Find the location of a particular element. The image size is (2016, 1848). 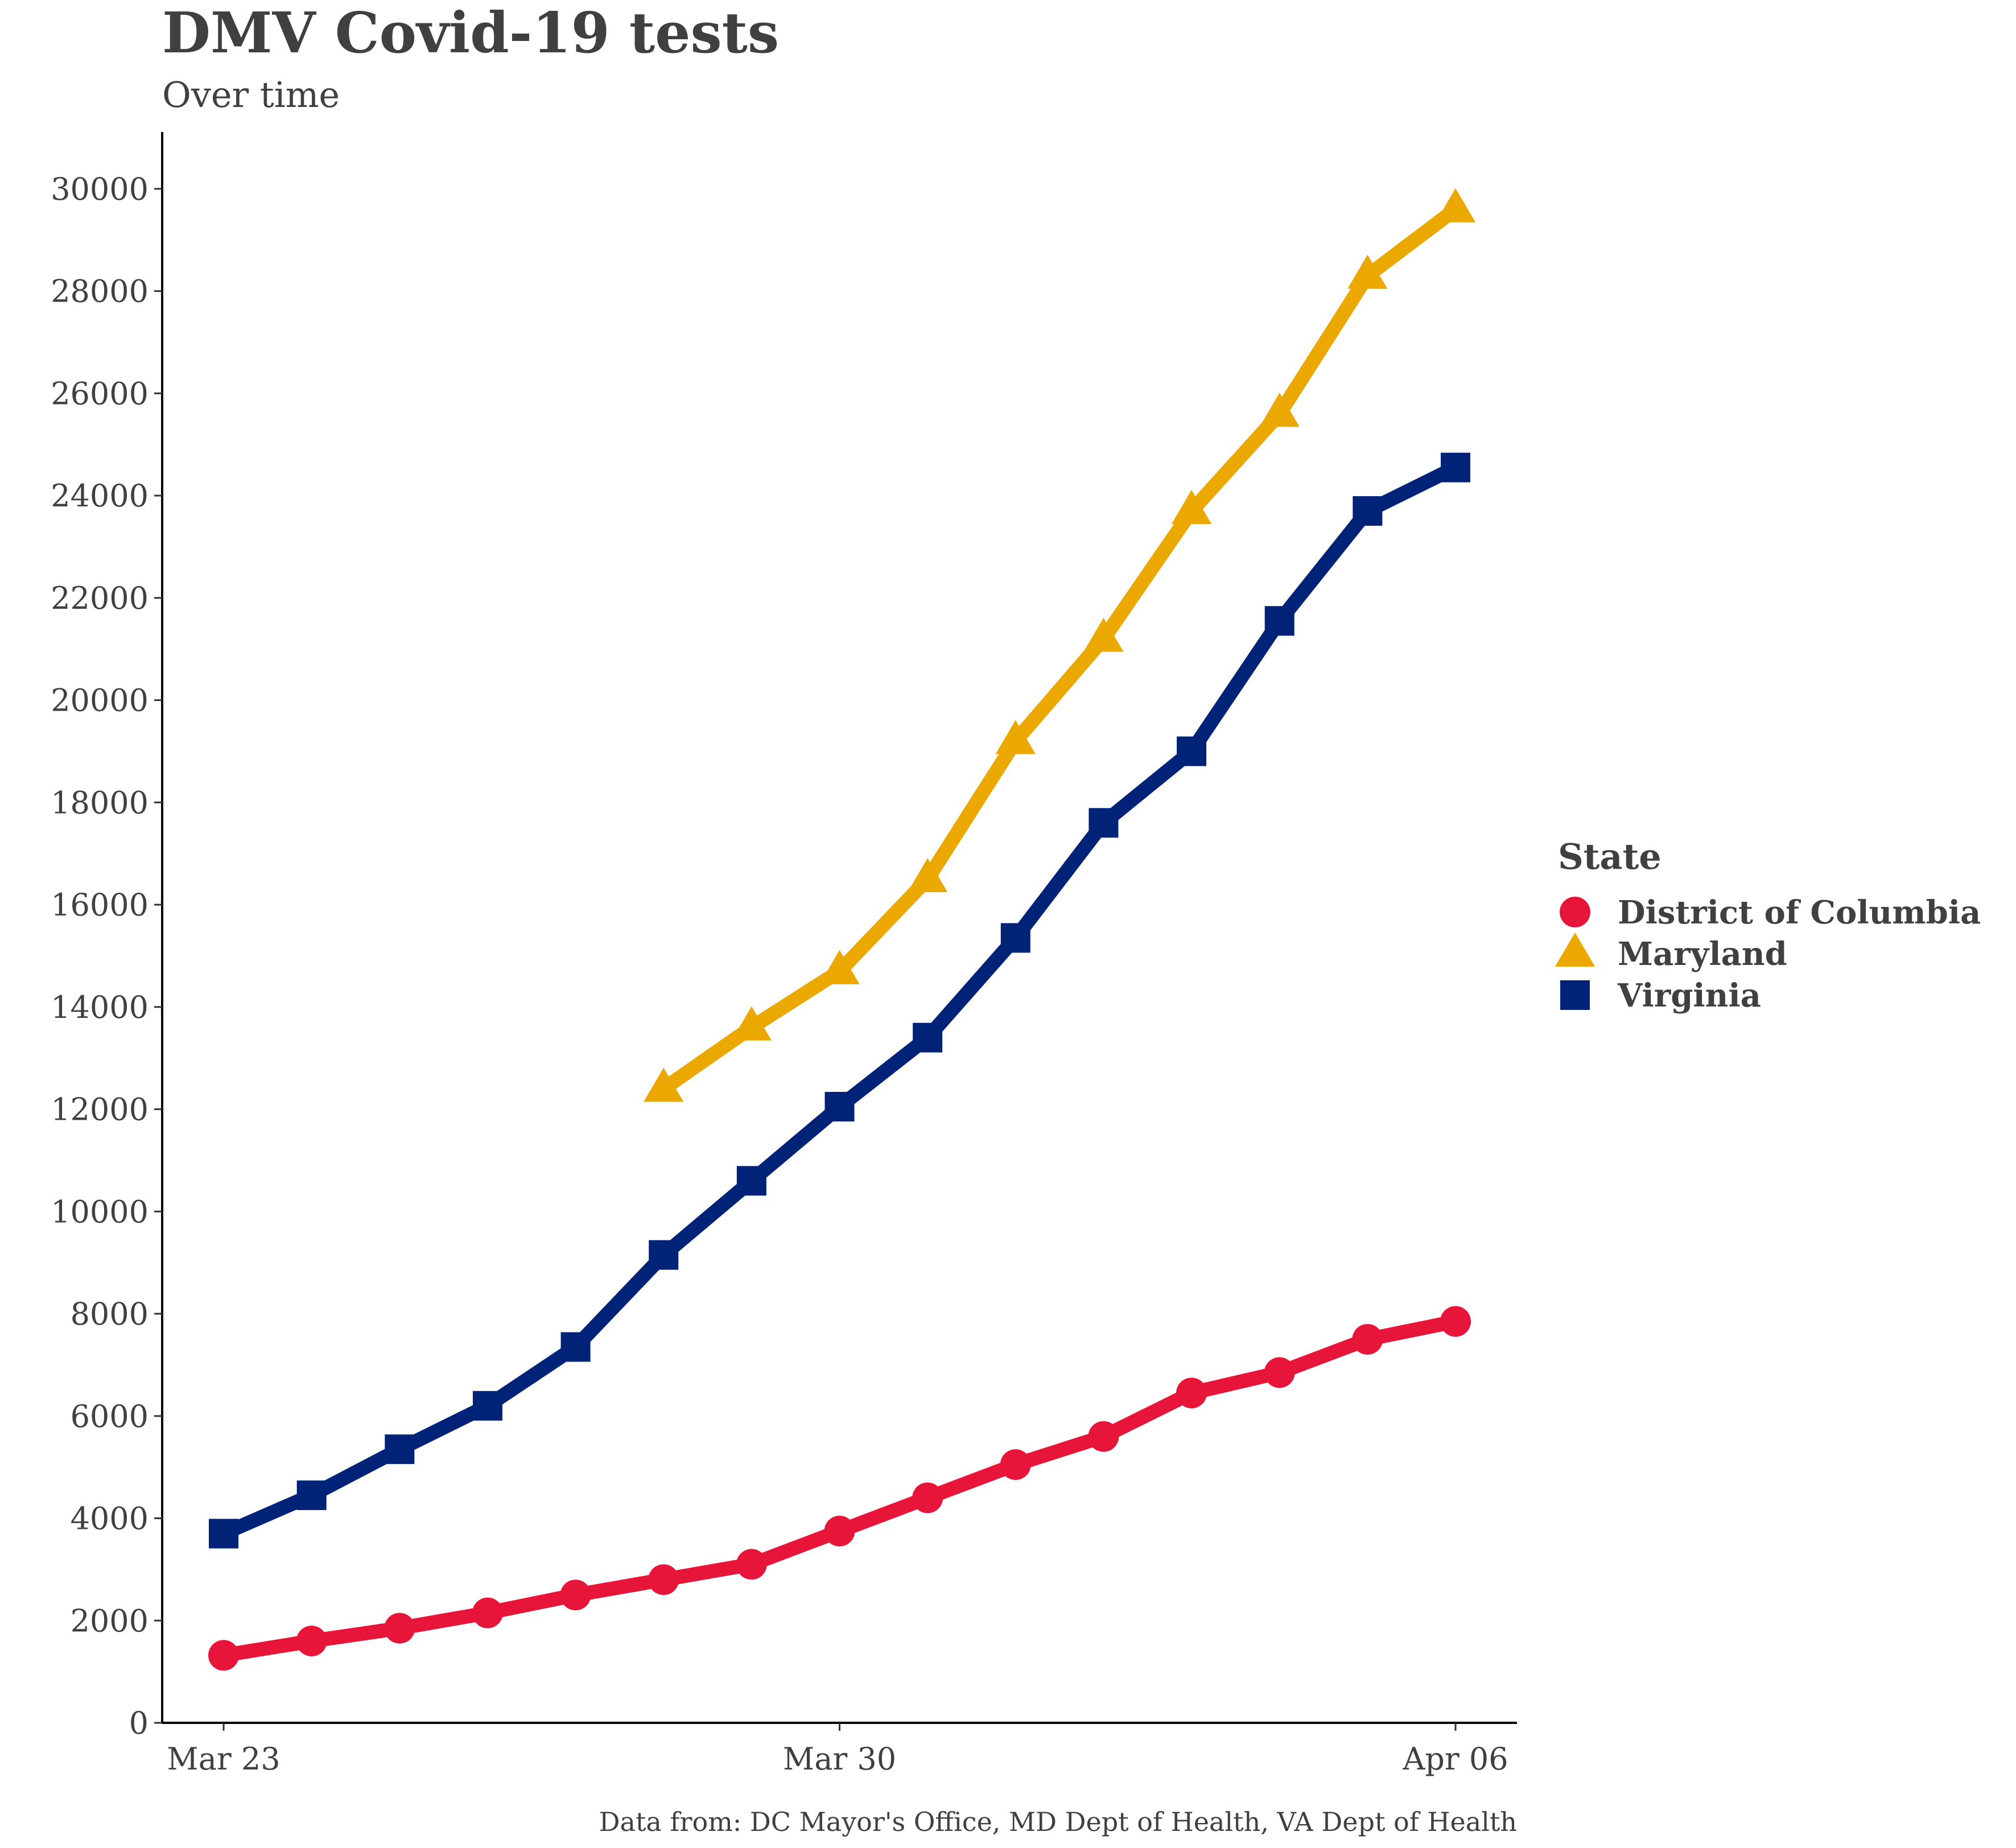

legend-label: Maryland is located at coordinates (1703, 954).